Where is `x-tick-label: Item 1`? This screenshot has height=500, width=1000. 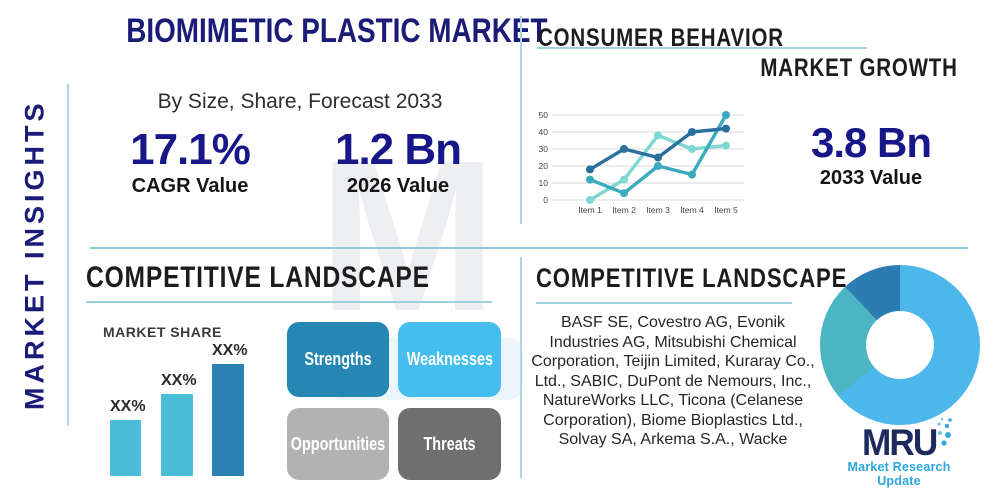 x-tick-label: Item 1 is located at coordinates (590, 210).